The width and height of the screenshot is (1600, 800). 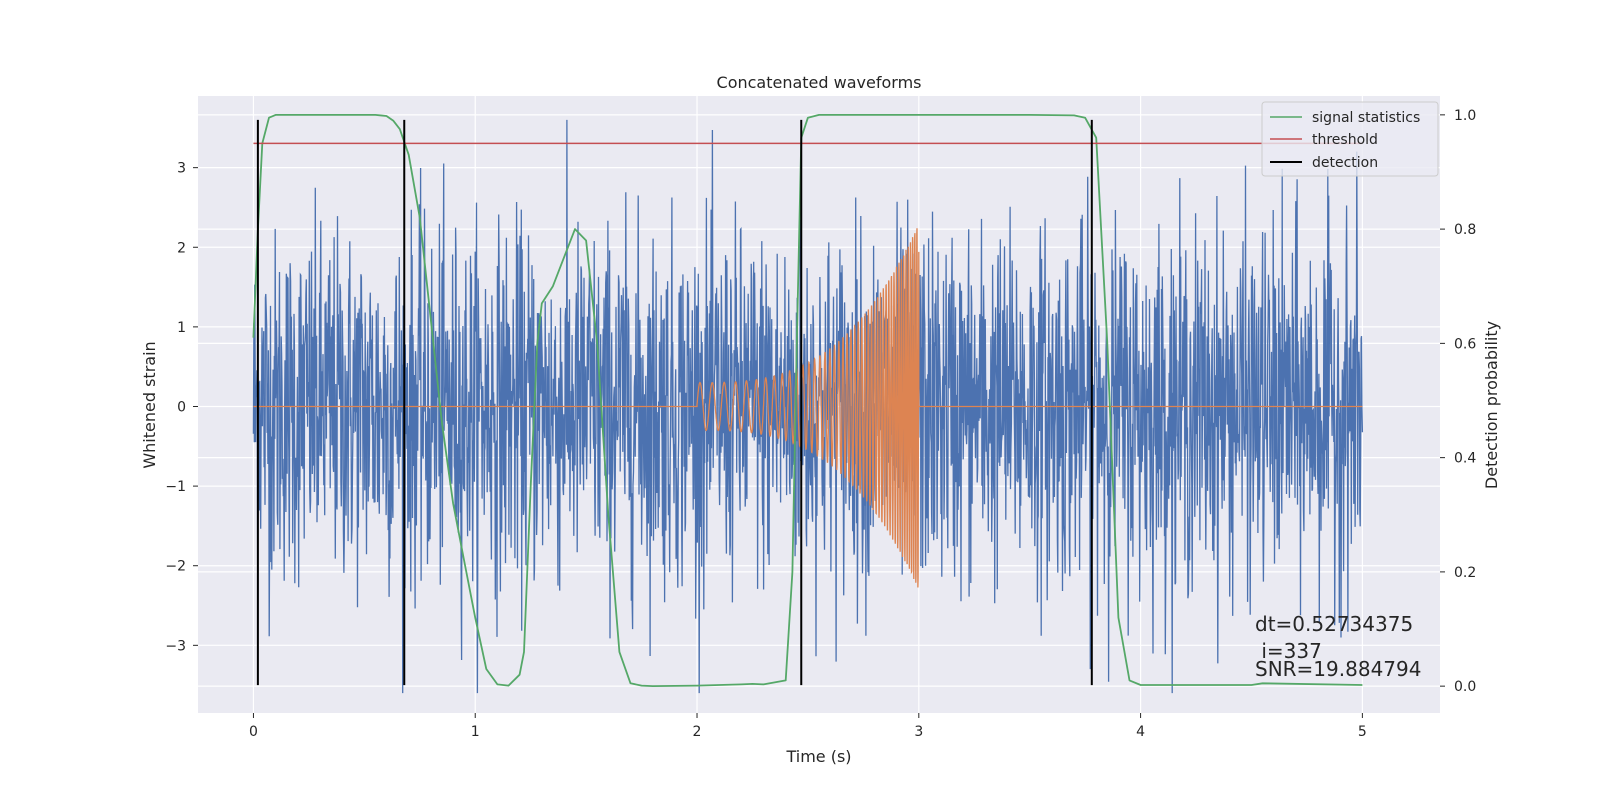 What do you see at coordinates (475, 732) in the screenshot?
I see `x-tick-label-1: 1` at bounding box center [475, 732].